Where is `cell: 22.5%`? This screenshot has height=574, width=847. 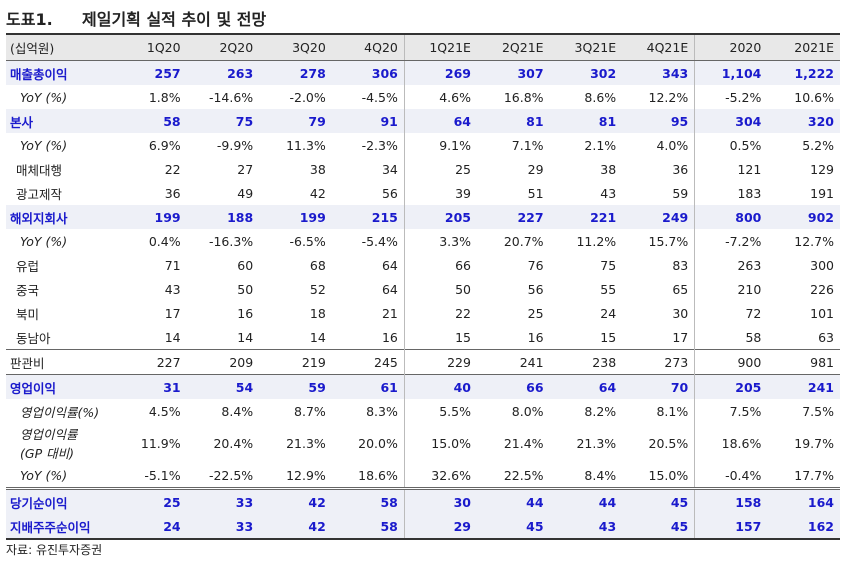 cell: 22.5% is located at coordinates (523, 475).